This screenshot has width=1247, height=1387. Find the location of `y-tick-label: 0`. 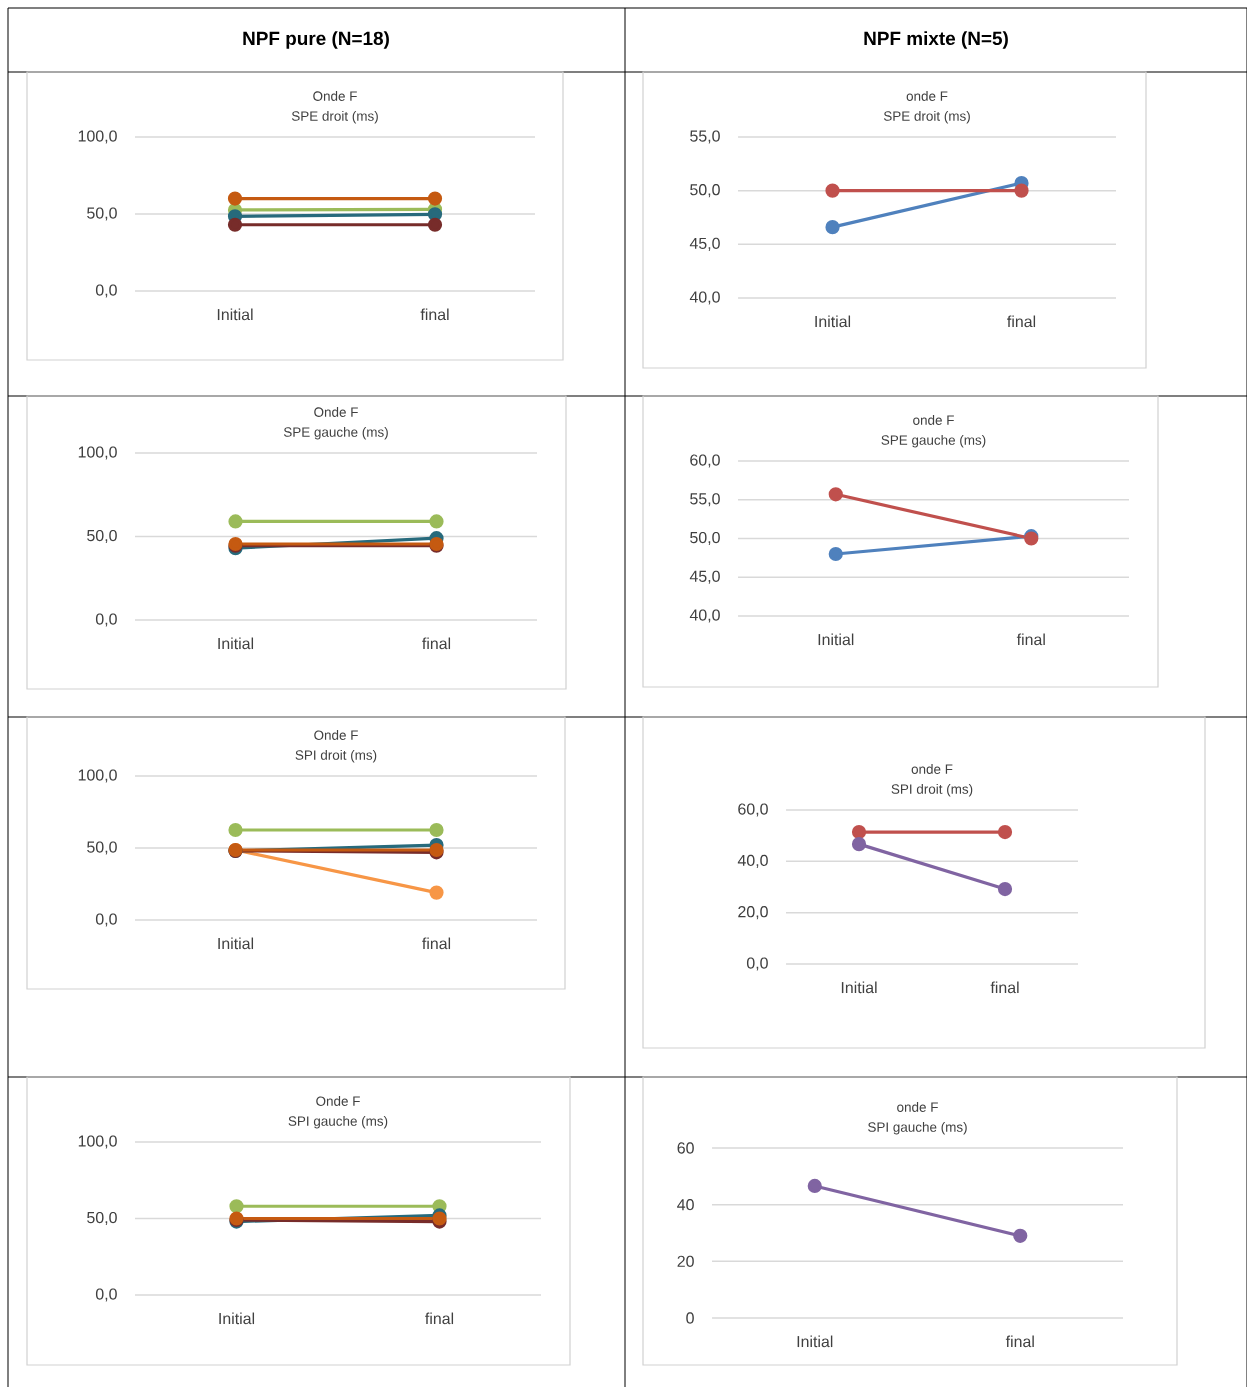

y-tick-label: 0 is located at coordinates (690, 1318).